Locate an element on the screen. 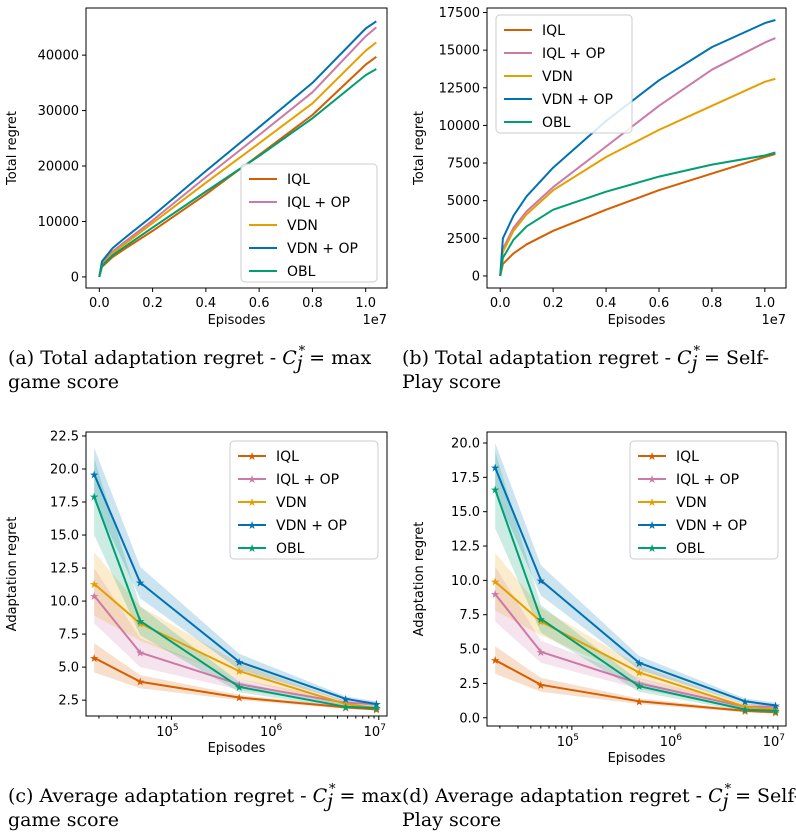 The image size is (796, 836). series-line-iql-op is located at coordinates (637, 157).